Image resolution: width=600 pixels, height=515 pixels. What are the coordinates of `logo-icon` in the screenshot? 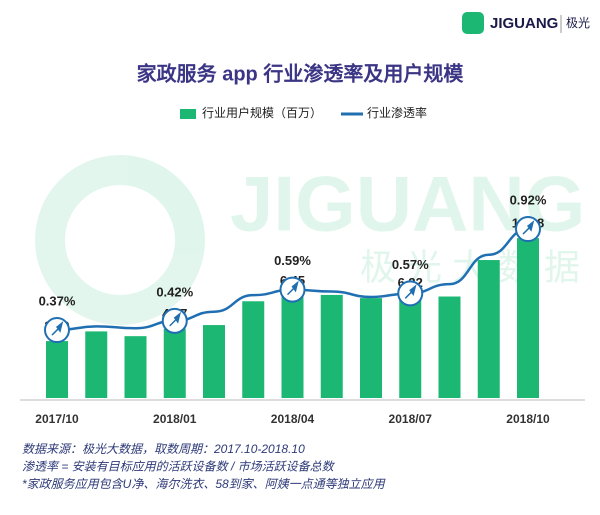 It's located at (473, 23).